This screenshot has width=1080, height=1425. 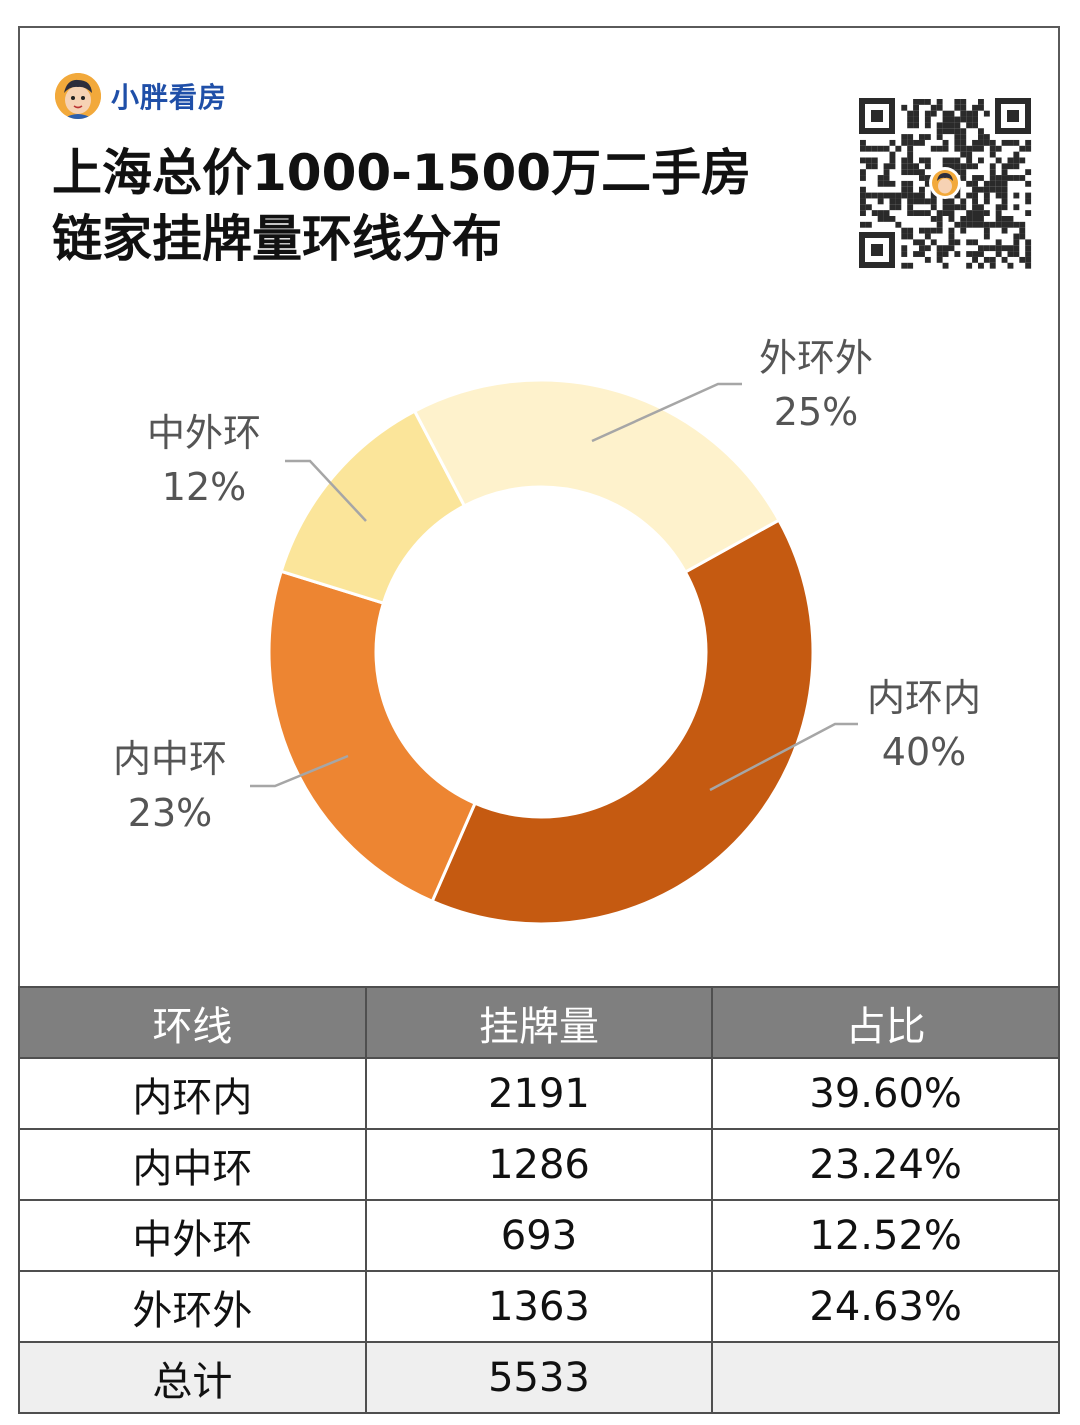 I want to click on slice-percent-label: 23%, so click(x=170, y=813).